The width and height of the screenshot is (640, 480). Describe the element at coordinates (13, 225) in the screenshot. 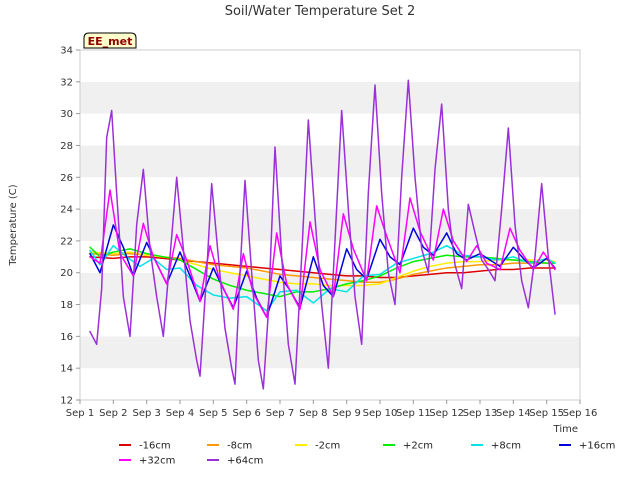

I see `y-axis-label: Temperature (C)` at that location.